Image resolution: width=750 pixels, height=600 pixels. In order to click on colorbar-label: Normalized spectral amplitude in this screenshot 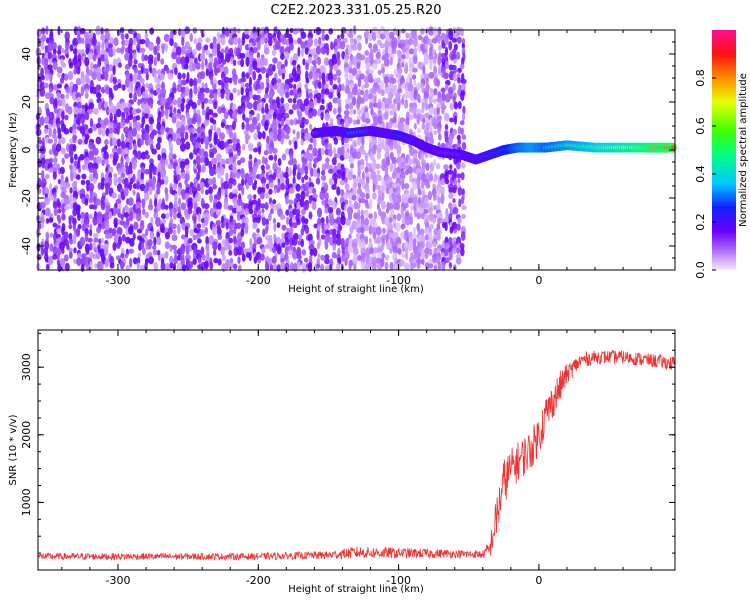, I will do `click(743, 150)`.